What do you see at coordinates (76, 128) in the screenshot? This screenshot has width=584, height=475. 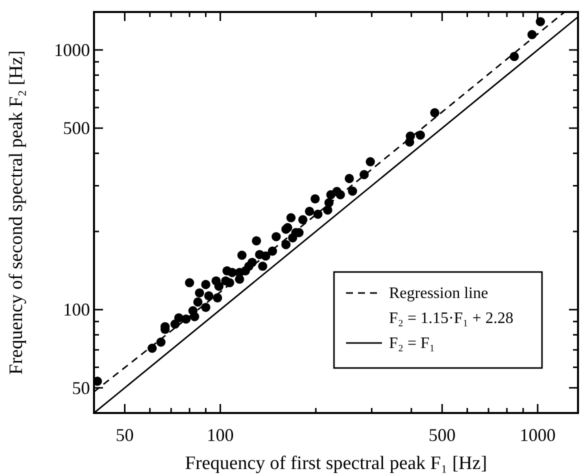 I see `y-tick-label: 500` at bounding box center [76, 128].